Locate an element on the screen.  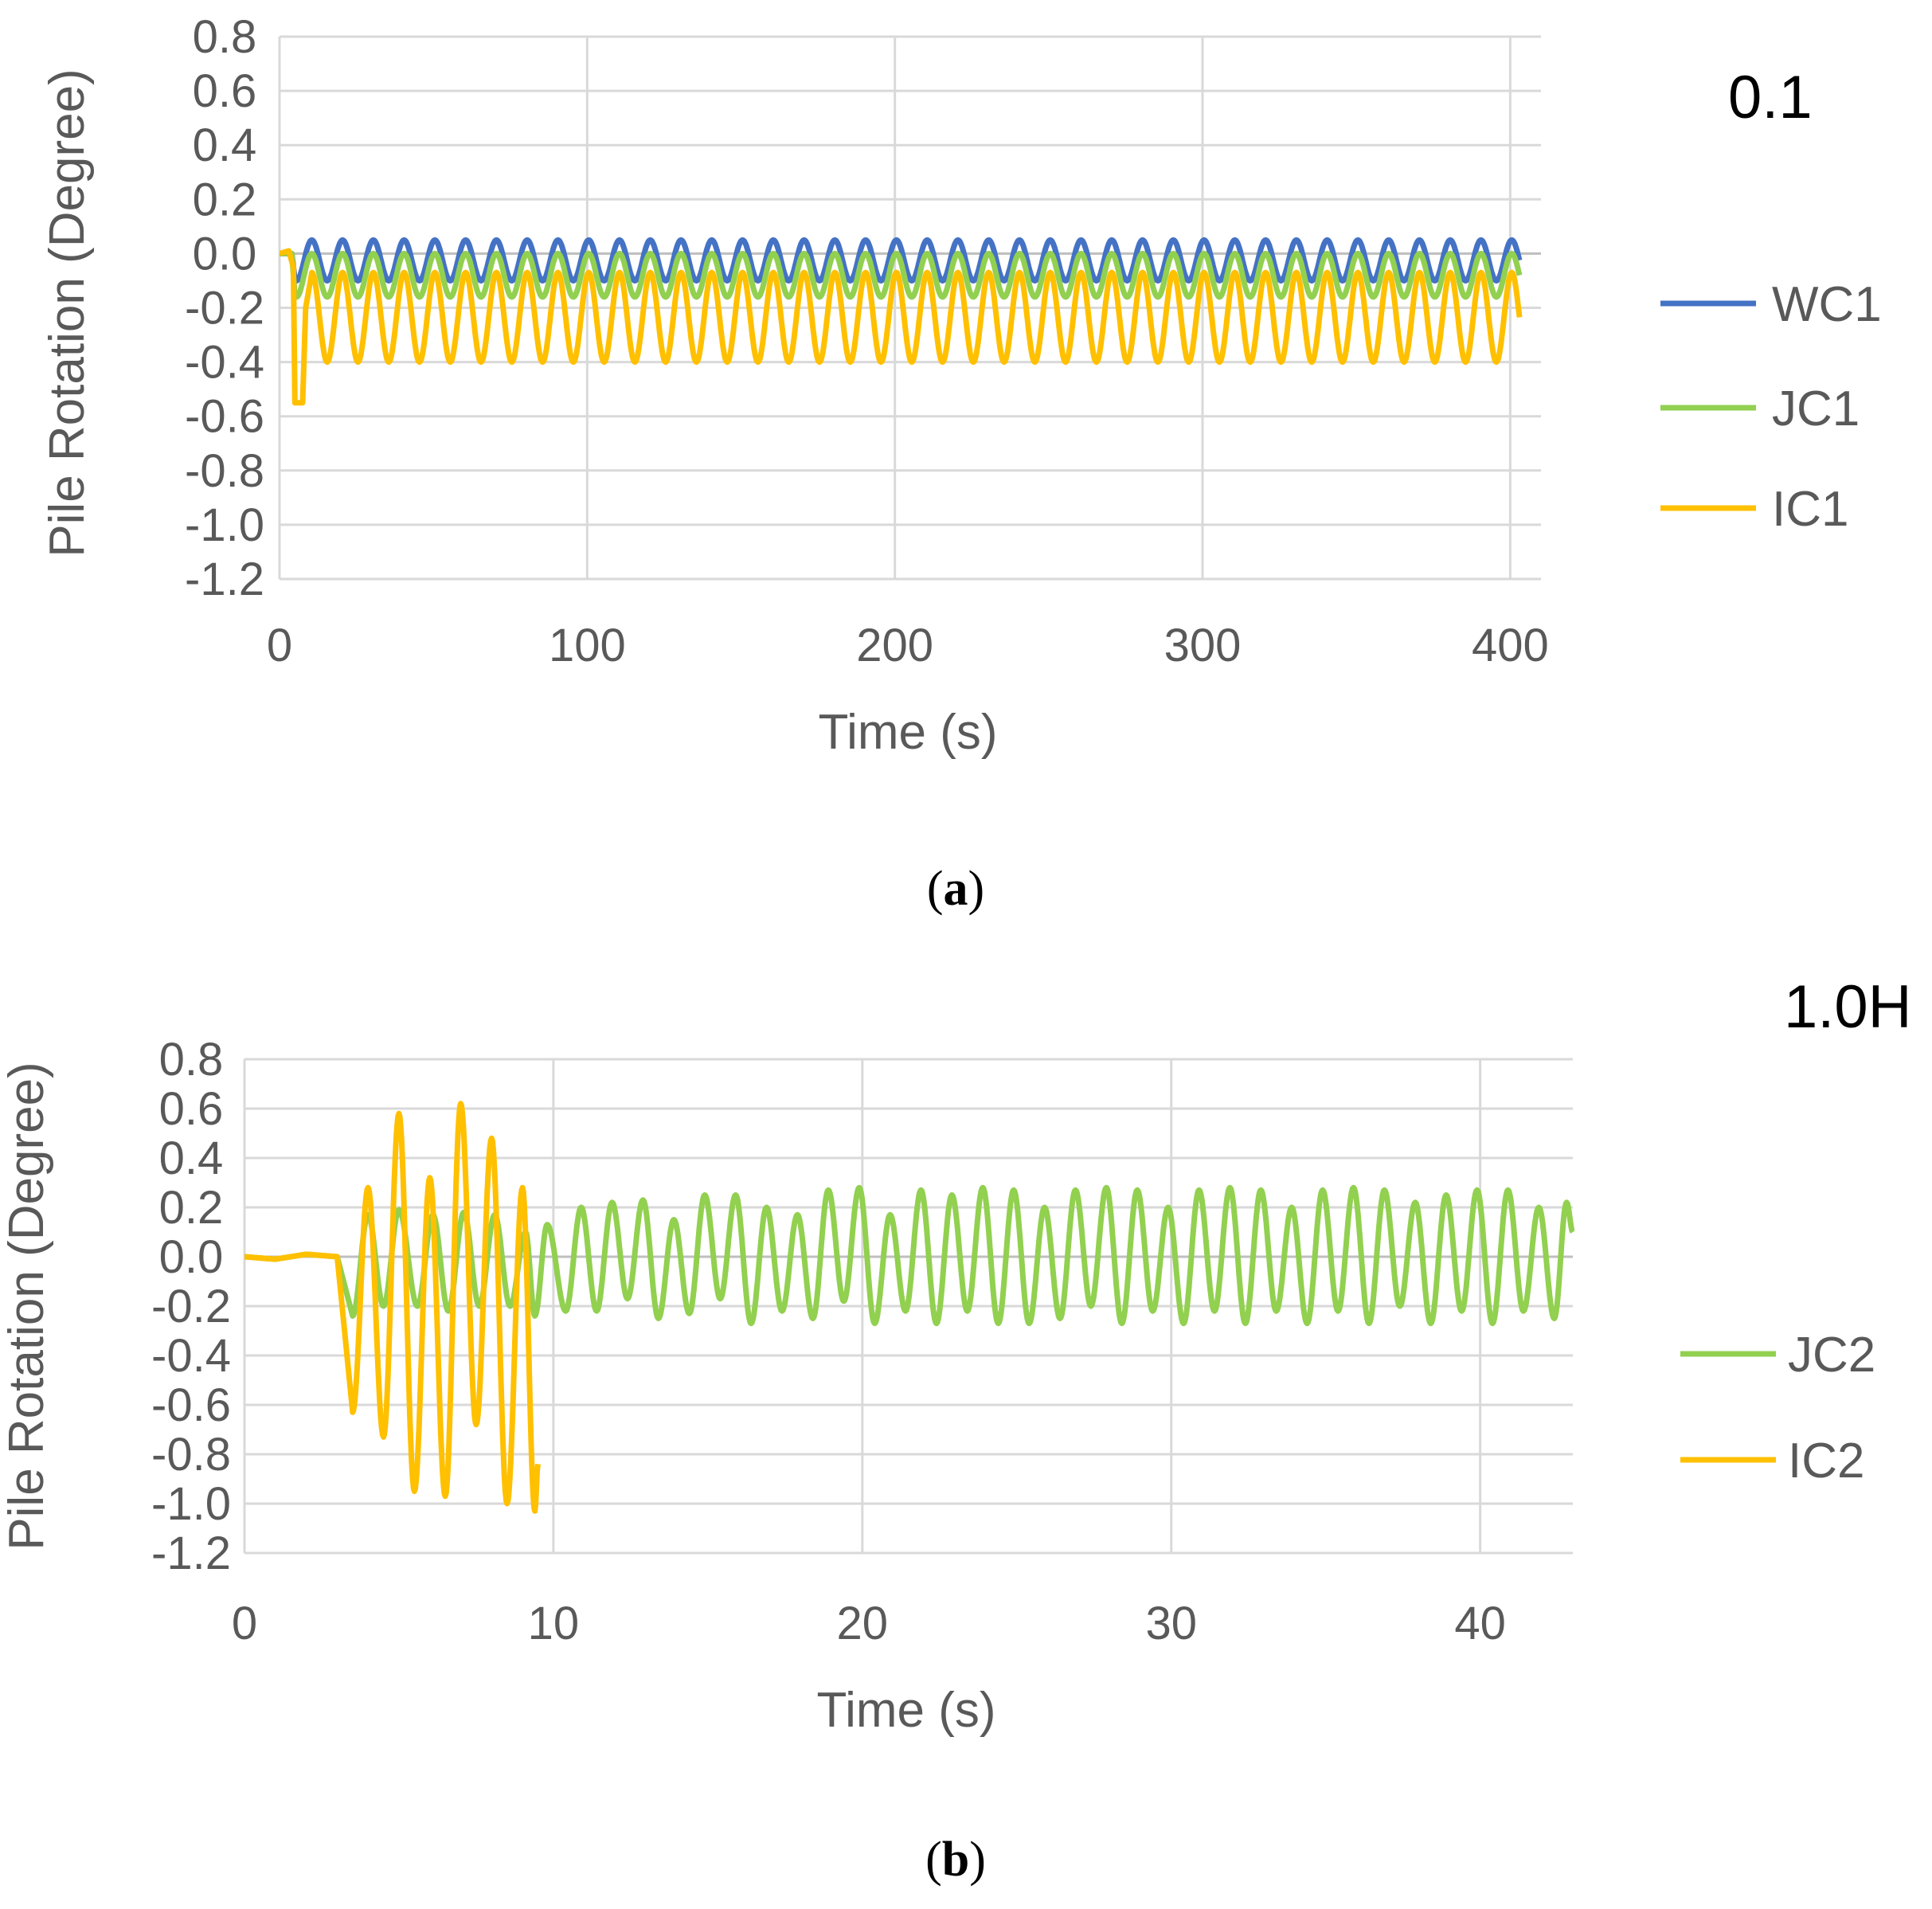
legend-label-jc2: JC2 is located at coordinates (1832, 1355).